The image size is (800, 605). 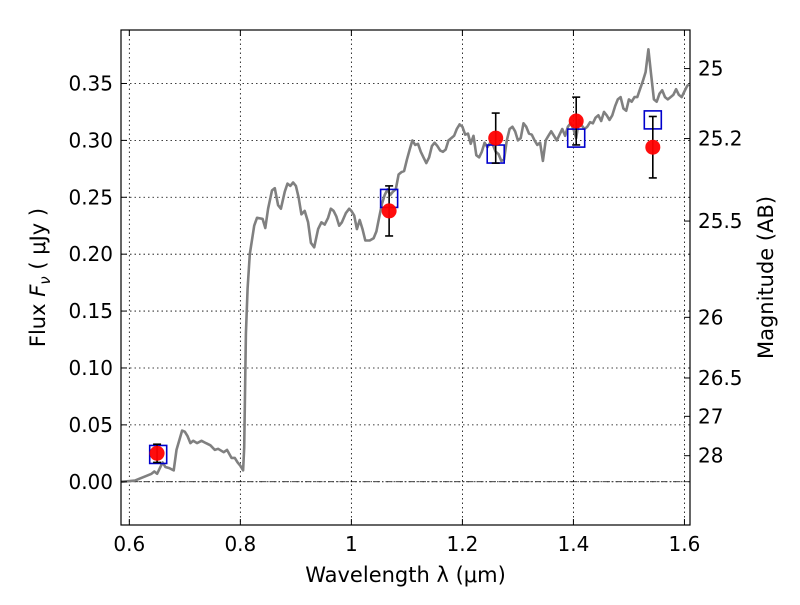 I want to click on y-tick-label: 0.35, so click(x=90, y=83).